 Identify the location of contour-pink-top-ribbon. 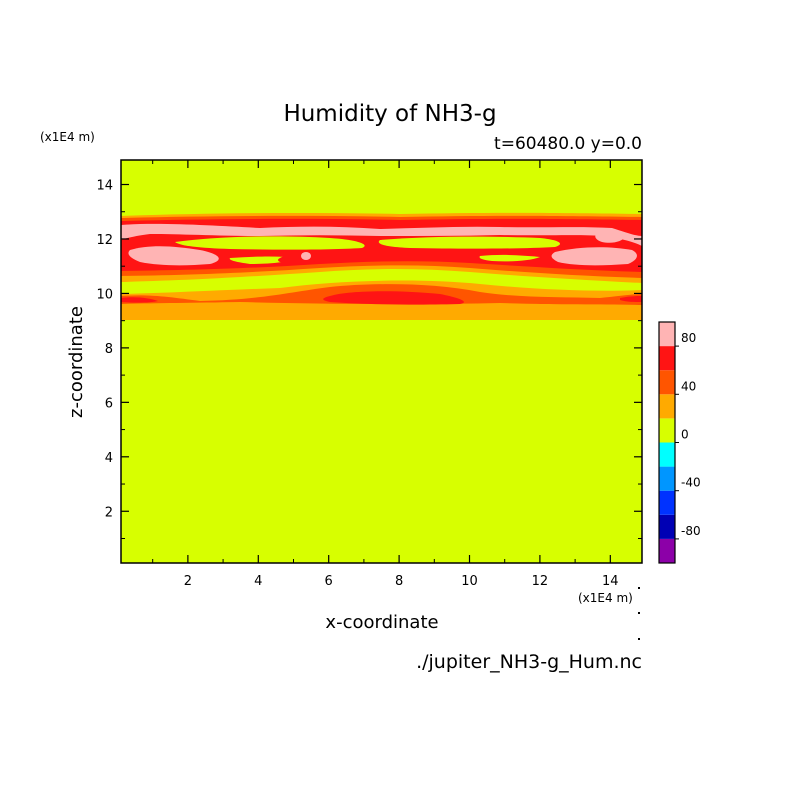
(381, 234).